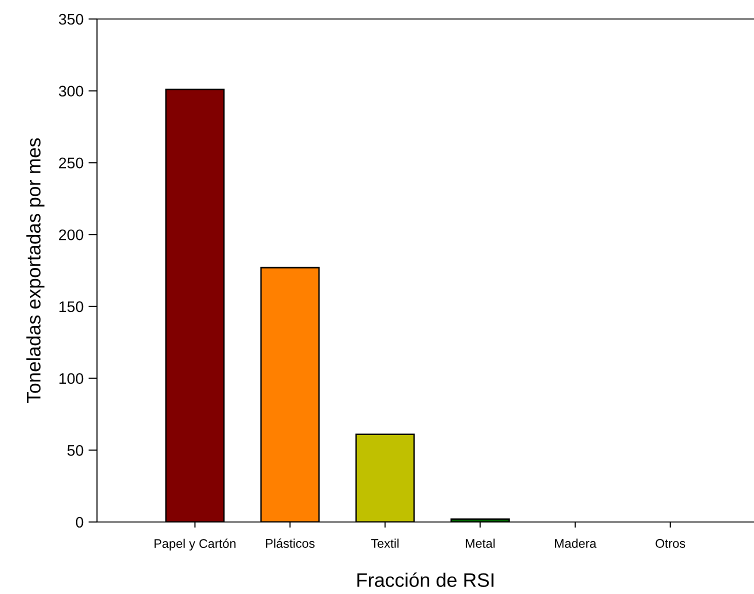 This screenshot has height=594, width=754. I want to click on y-tick-label: 100, so click(71, 378).